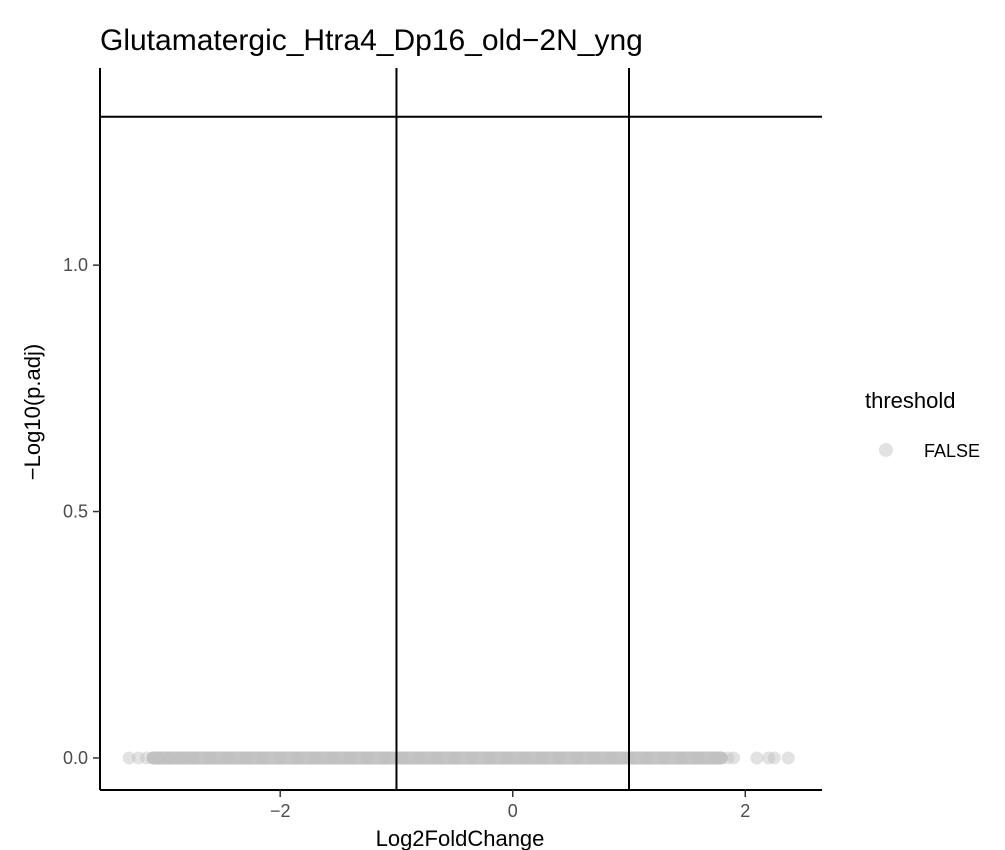 This screenshot has height=850, width=1005. What do you see at coordinates (922, 424) in the screenshot?
I see `legend: threshold FALSE` at bounding box center [922, 424].